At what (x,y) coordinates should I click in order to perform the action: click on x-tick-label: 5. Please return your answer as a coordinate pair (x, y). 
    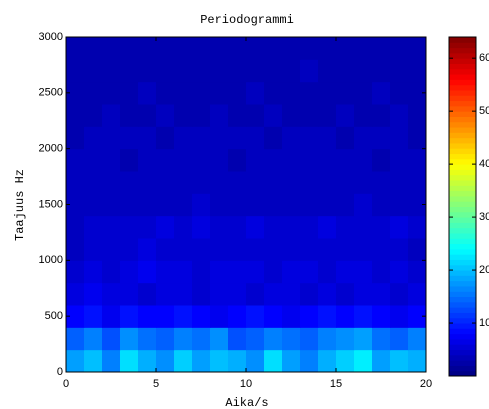
    Looking at the image, I should click on (156, 384).